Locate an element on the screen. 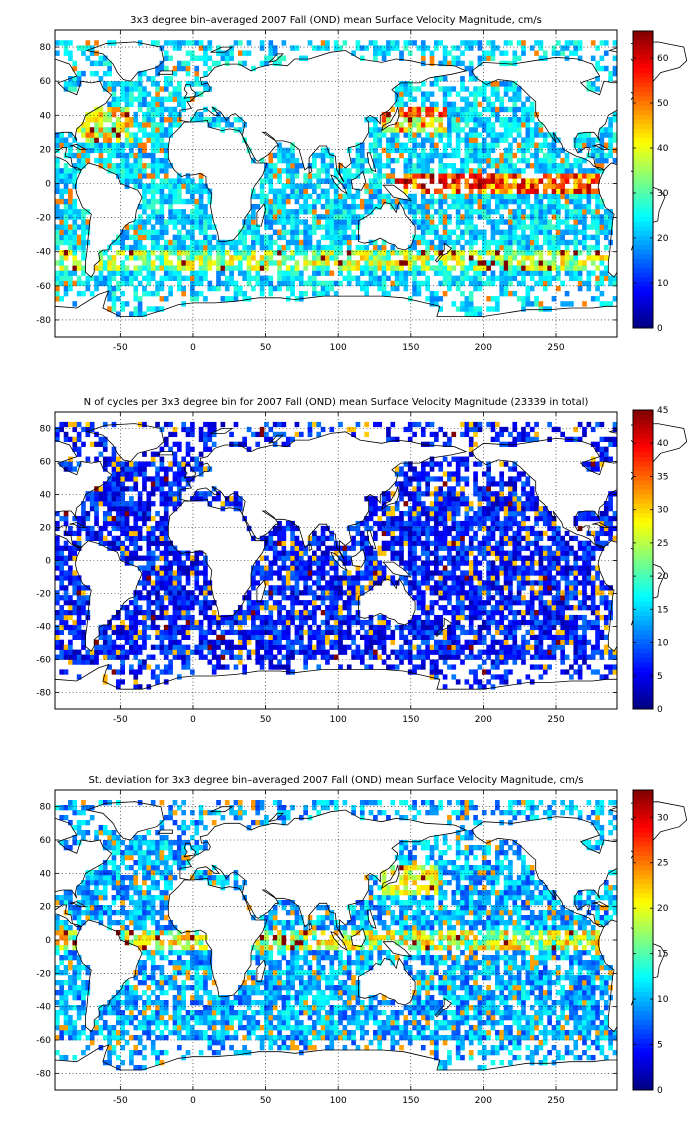 The width and height of the screenshot is (696, 1140). colorbar-frame is located at coordinates (643, 179).